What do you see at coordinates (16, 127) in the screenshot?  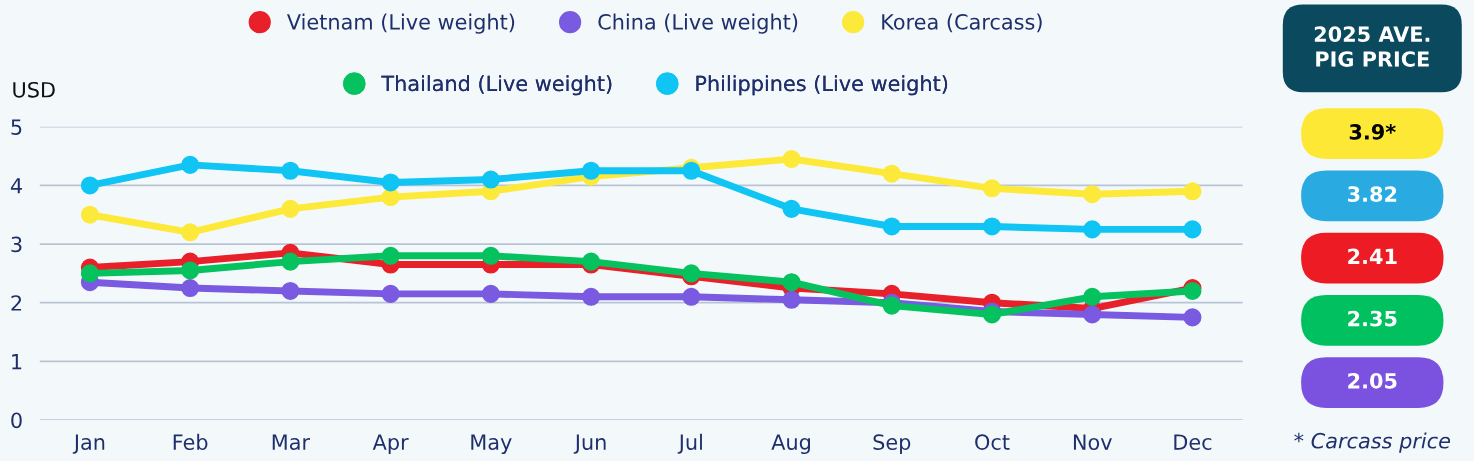 I see `y-tick-label: 5` at bounding box center [16, 127].